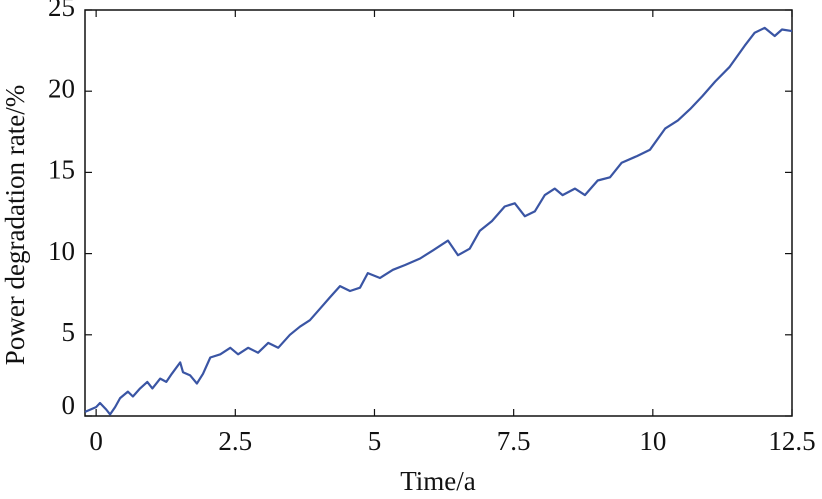 This screenshot has height=499, width=822. I want to click on x-tick-label: 10, so click(652, 441).